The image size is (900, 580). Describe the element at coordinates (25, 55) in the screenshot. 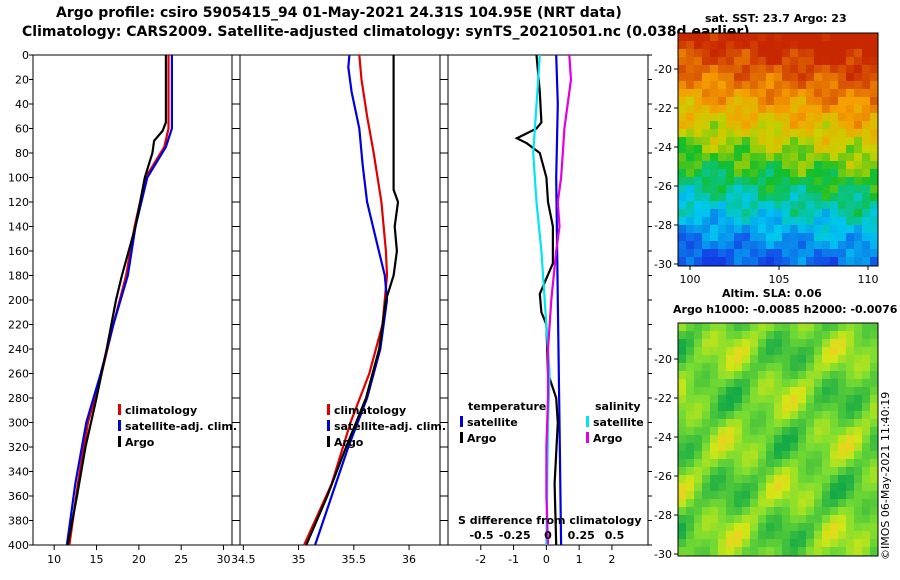

I see `y-tick-label: 0` at that location.